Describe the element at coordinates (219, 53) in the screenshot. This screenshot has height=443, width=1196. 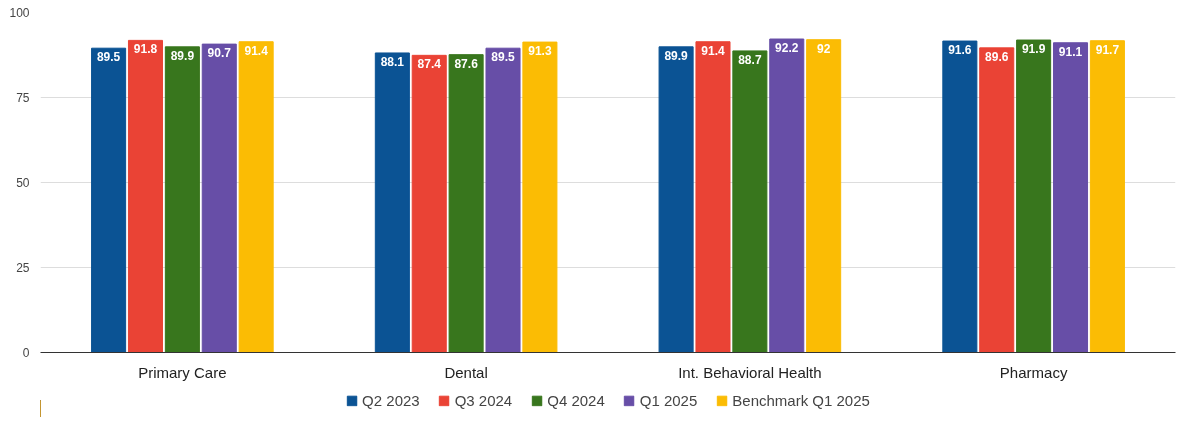
I see `data-label: 90.7` at that location.